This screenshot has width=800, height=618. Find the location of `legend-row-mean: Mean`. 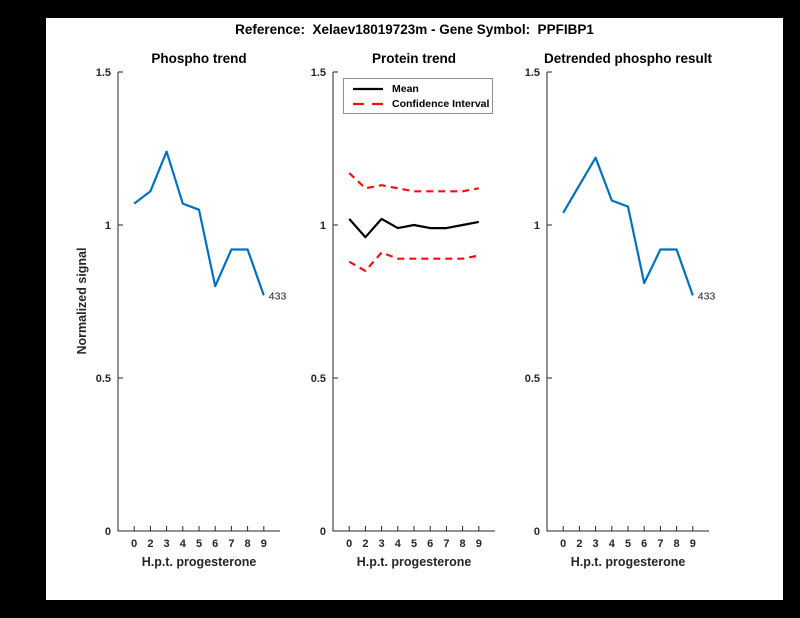

legend-row-mean: Mean is located at coordinates (422, 88).